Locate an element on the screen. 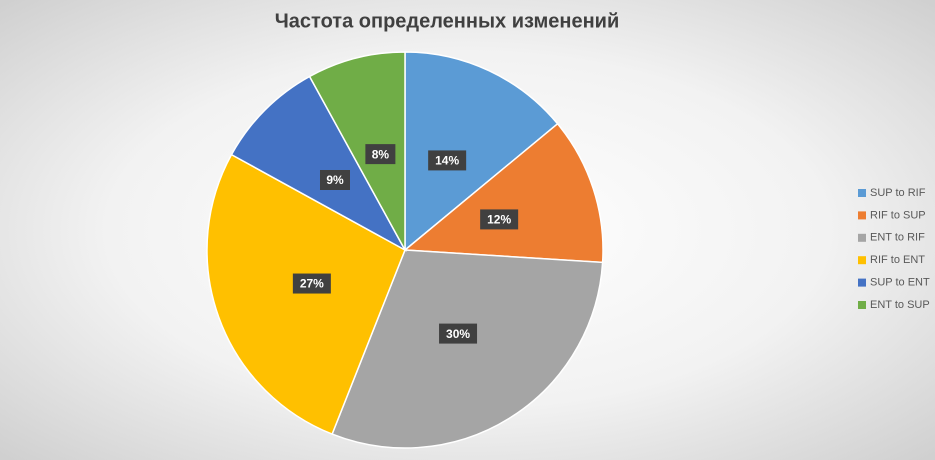 The width and height of the screenshot is (935, 460). data-label: 30% is located at coordinates (458, 334).